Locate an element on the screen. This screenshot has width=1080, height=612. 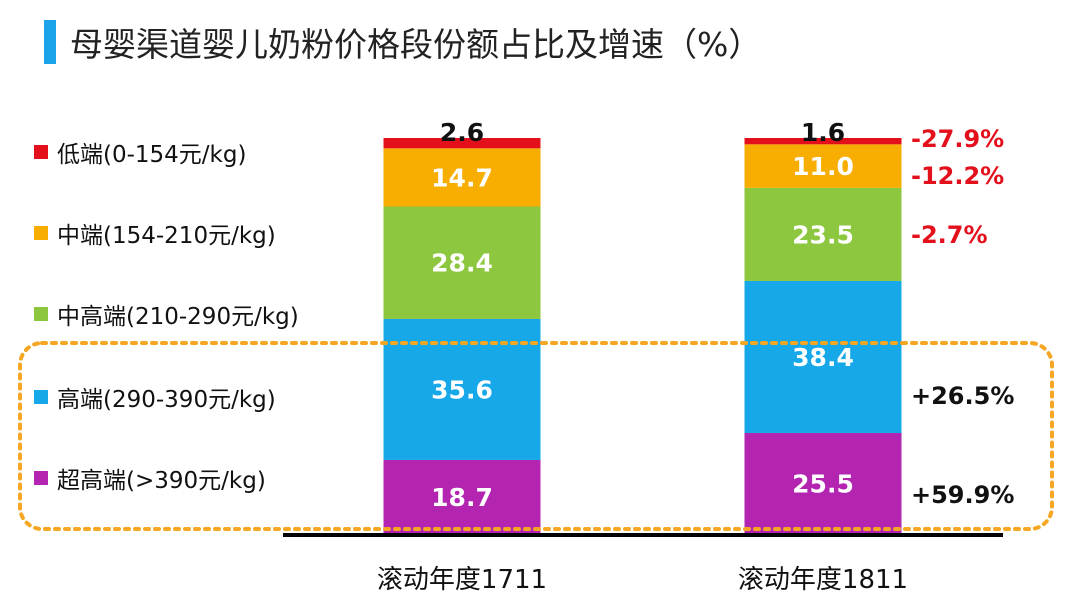
value-label-mid-0: 14.7 is located at coordinates (462, 177).